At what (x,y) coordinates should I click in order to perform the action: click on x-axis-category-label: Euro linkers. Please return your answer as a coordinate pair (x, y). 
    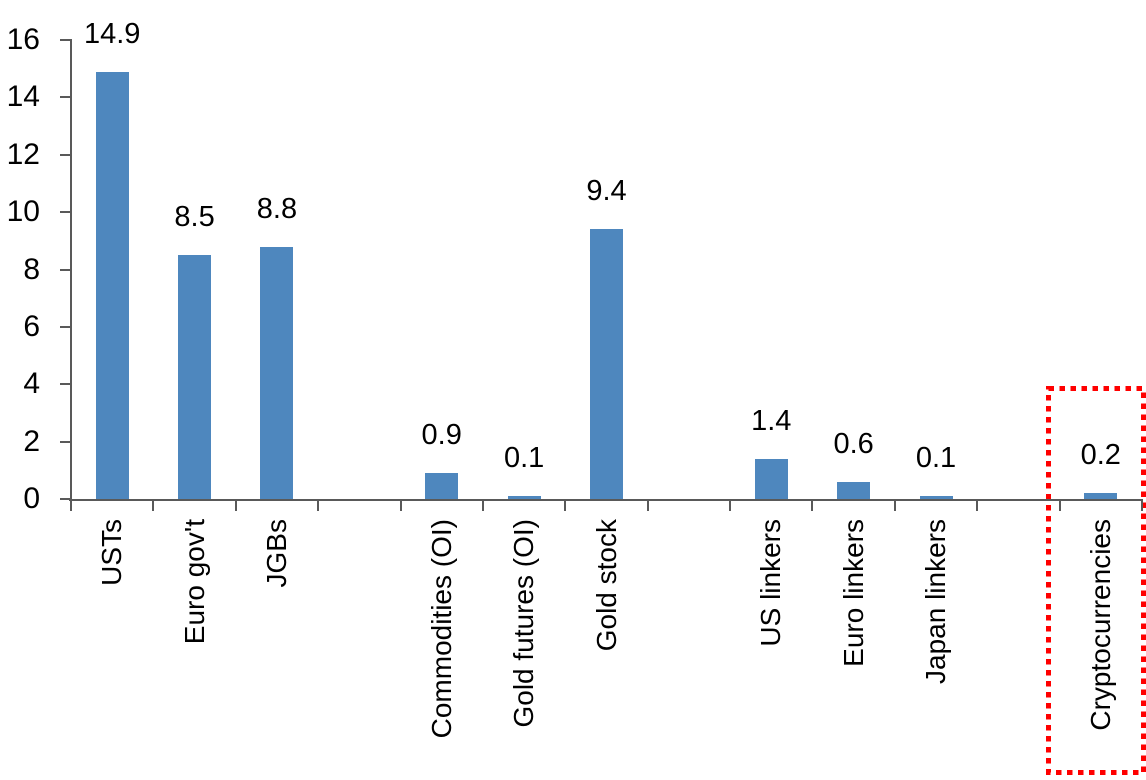
    Looking at the image, I should click on (853, 593).